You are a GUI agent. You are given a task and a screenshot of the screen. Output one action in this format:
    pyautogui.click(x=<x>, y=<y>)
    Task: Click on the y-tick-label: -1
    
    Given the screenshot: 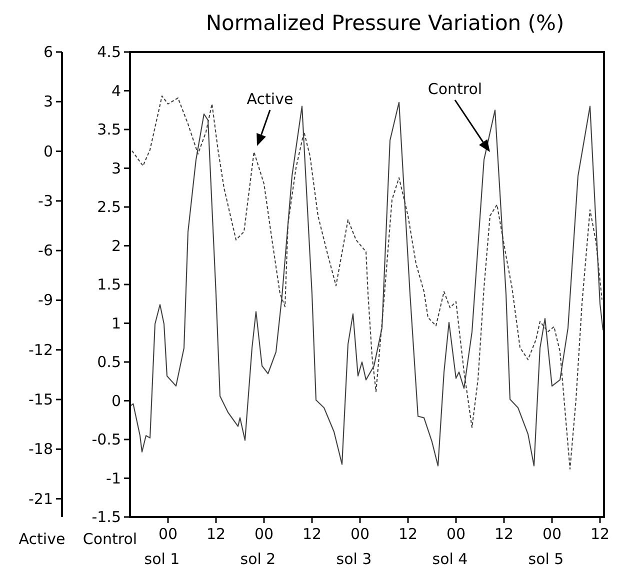 What is the action you would take?
    pyautogui.click(x=113, y=478)
    